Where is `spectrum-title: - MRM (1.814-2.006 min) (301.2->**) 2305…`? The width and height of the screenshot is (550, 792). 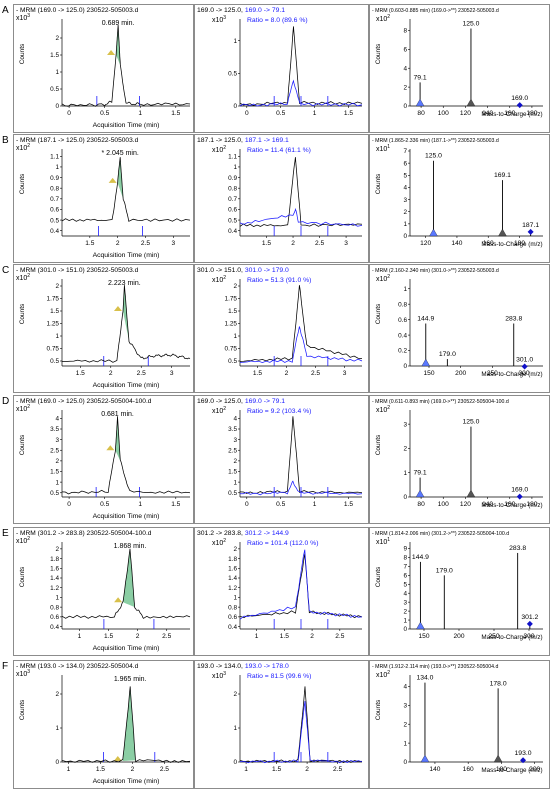
spectrum-title: - MRM (1.814-2.006 min) (301.2->**) 2305… is located at coordinates (440, 534).